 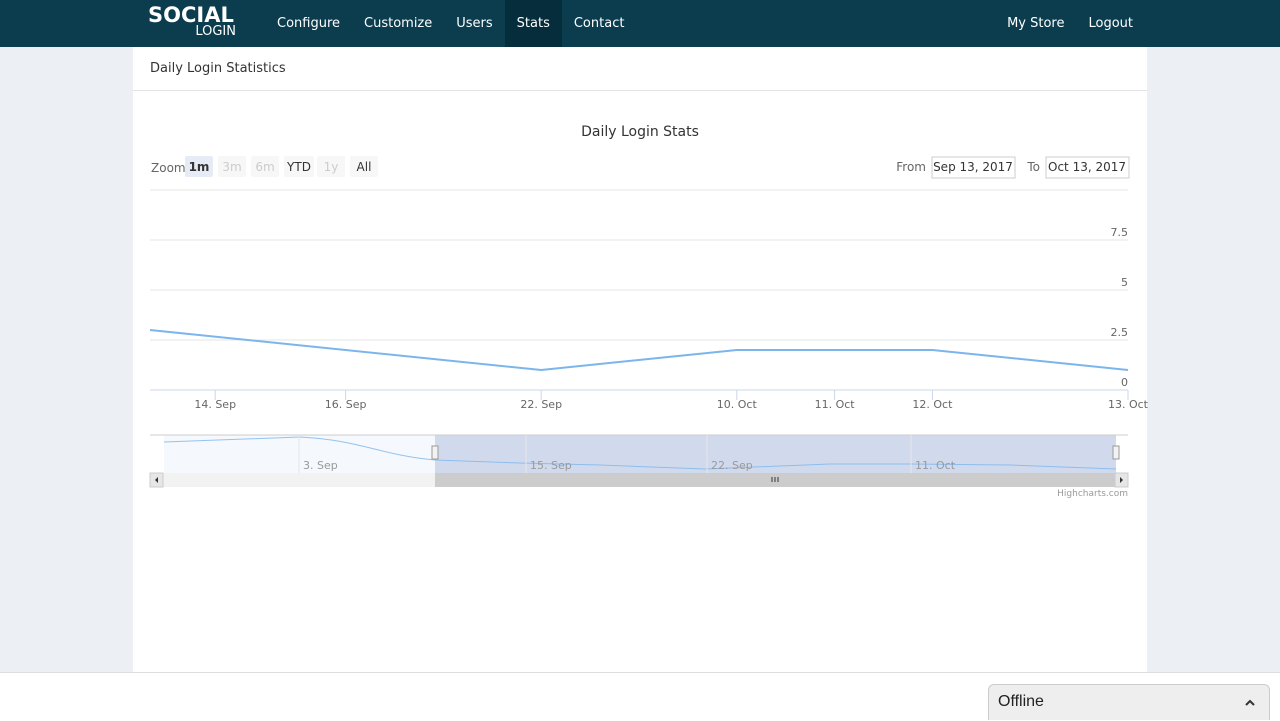 I want to click on to-value: Oct 13, 2017, so click(x=1087, y=167).